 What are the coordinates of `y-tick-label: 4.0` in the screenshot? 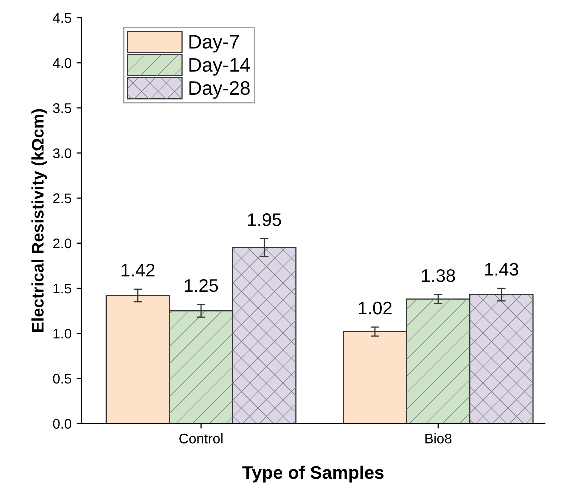 It's located at (62, 63).